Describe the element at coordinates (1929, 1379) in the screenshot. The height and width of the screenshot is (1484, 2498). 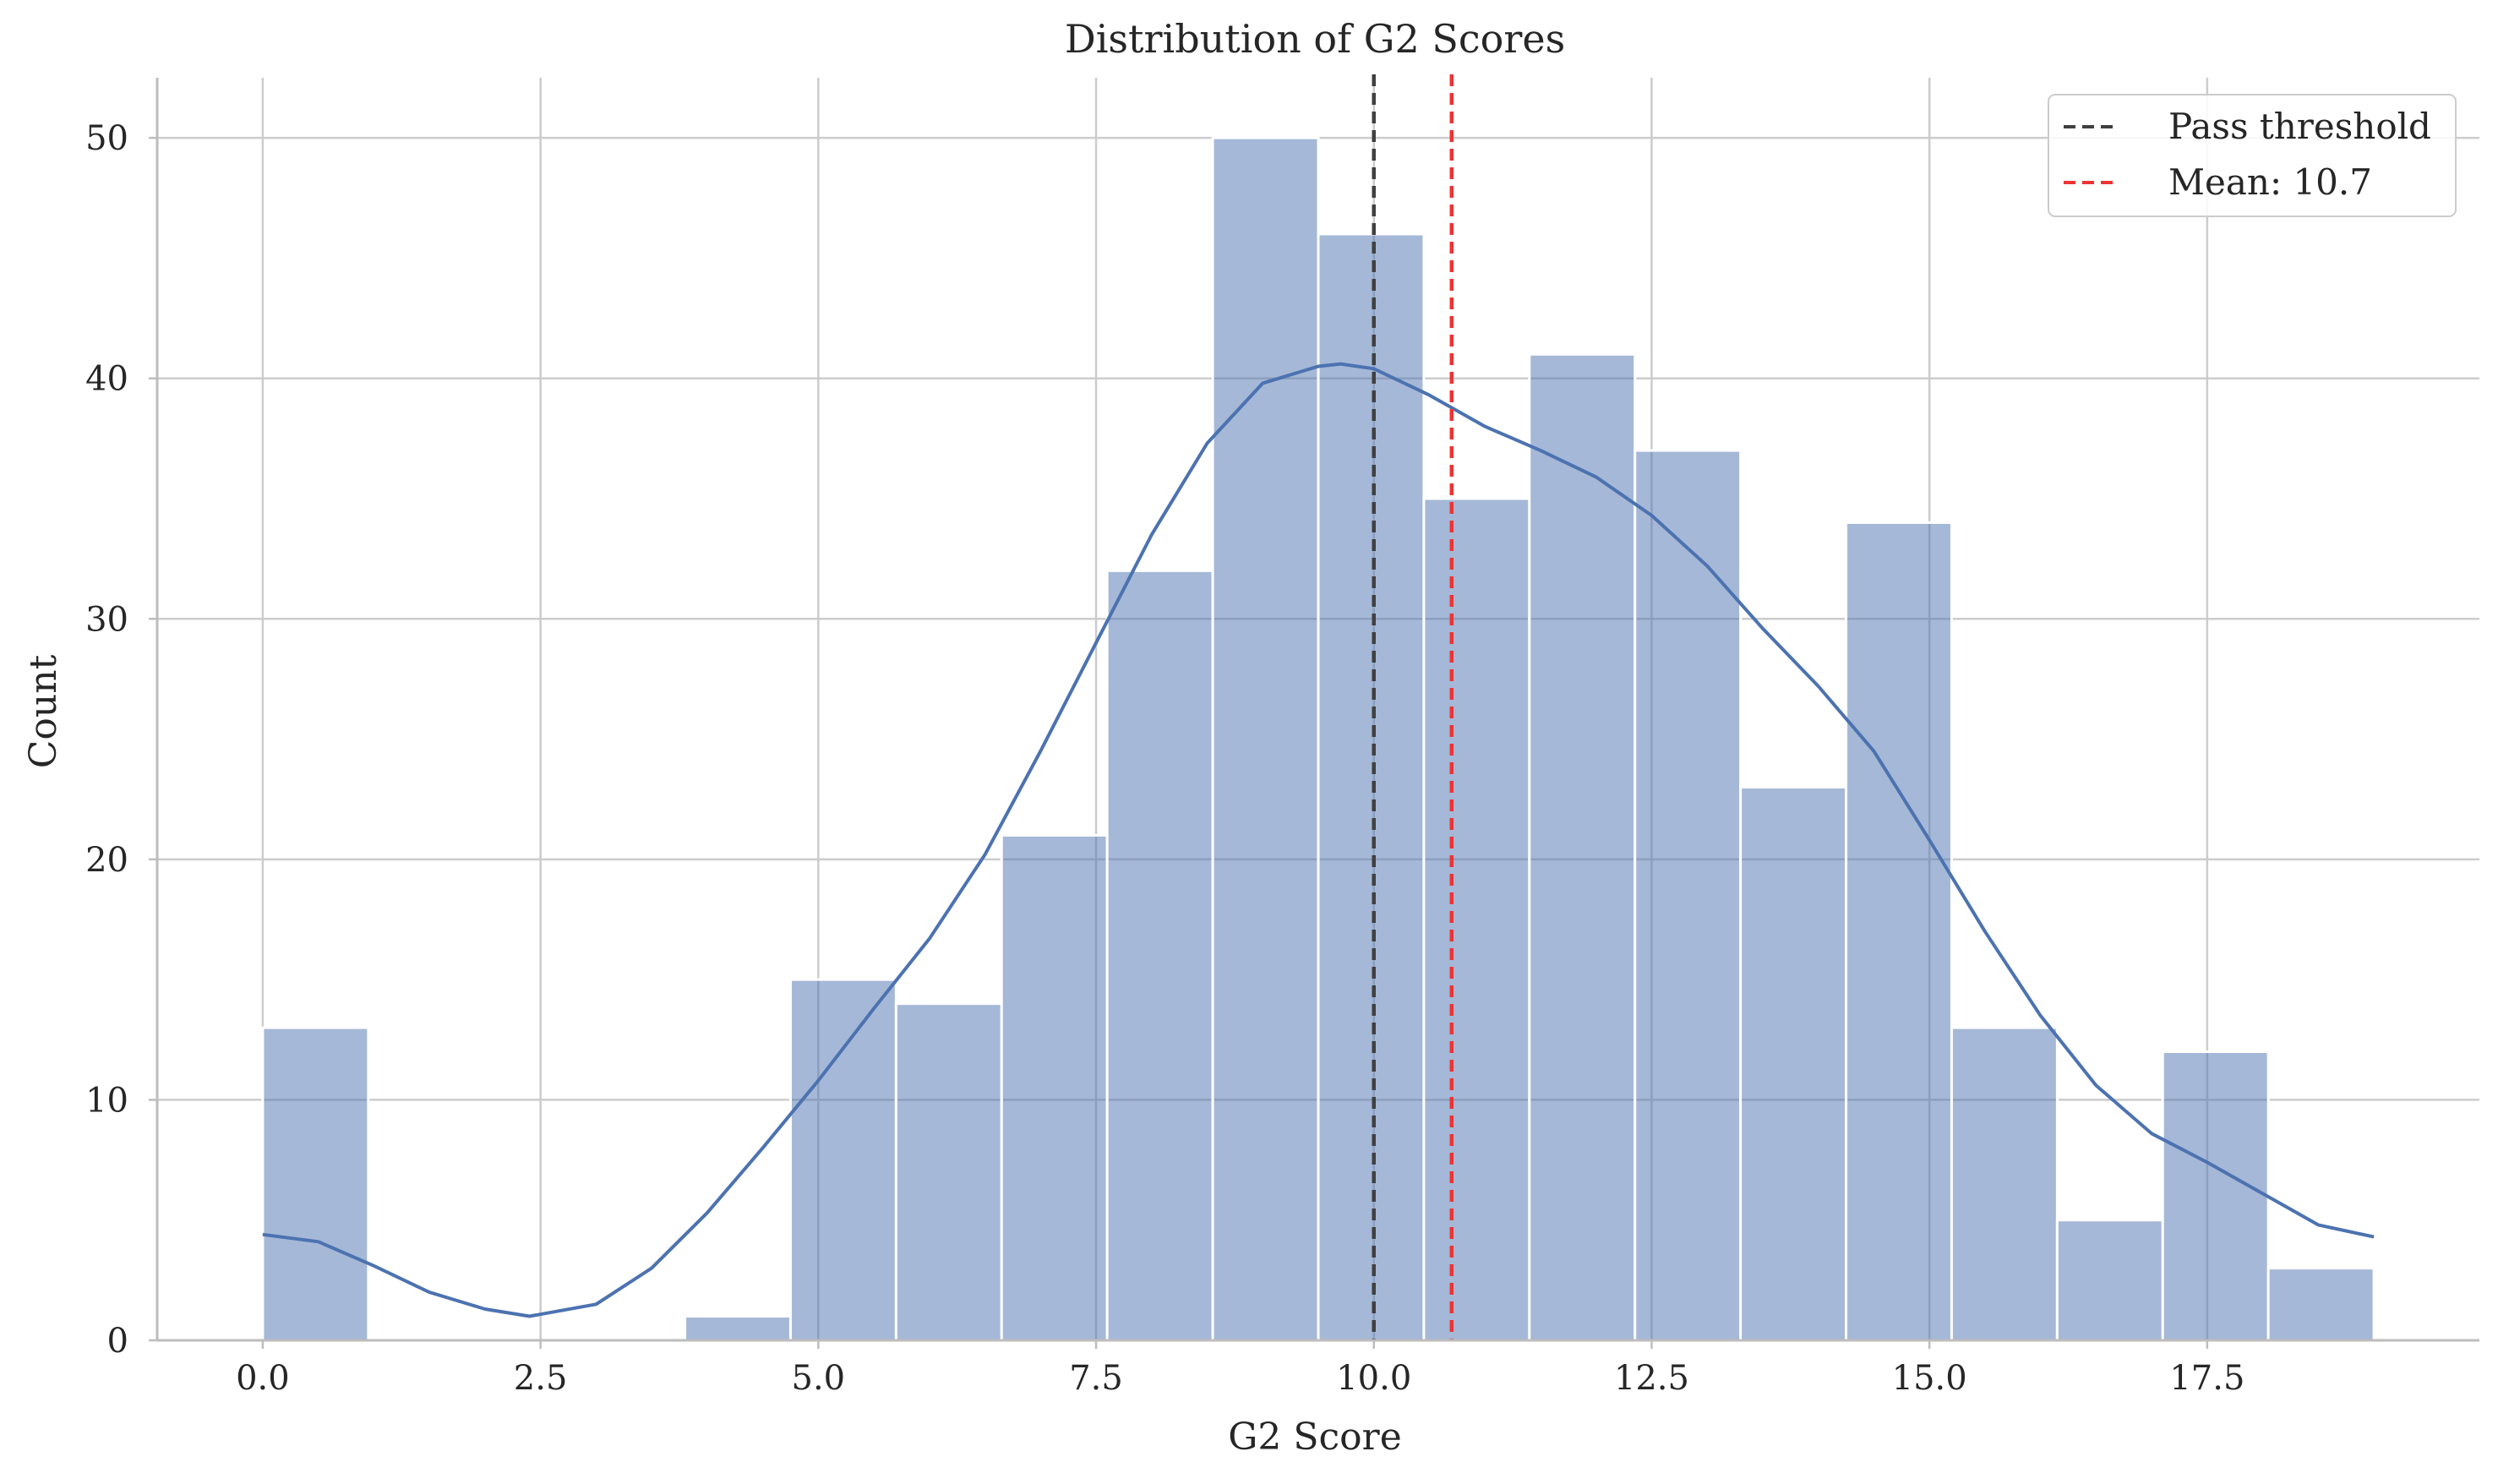
I see `x-tick-label-6: 15.0` at that location.